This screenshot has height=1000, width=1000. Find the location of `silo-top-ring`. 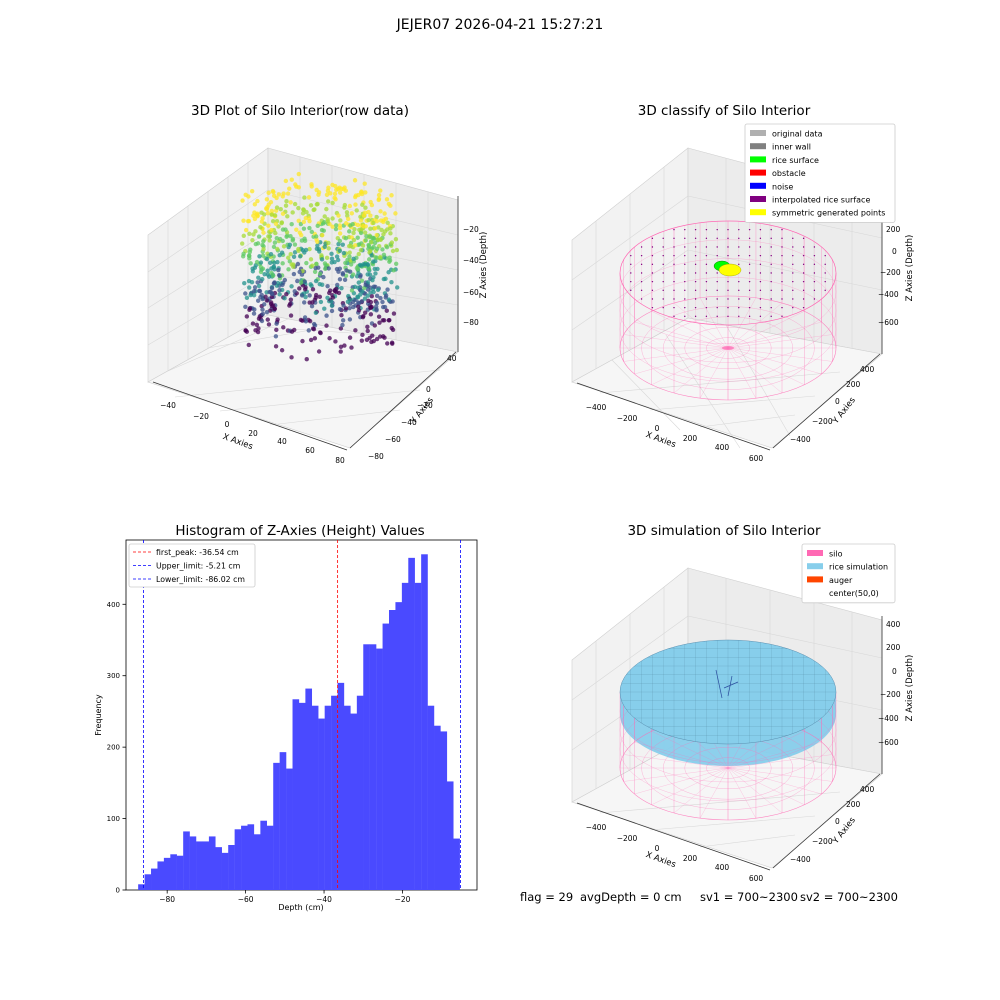

silo-top-ring is located at coordinates (728, 273).